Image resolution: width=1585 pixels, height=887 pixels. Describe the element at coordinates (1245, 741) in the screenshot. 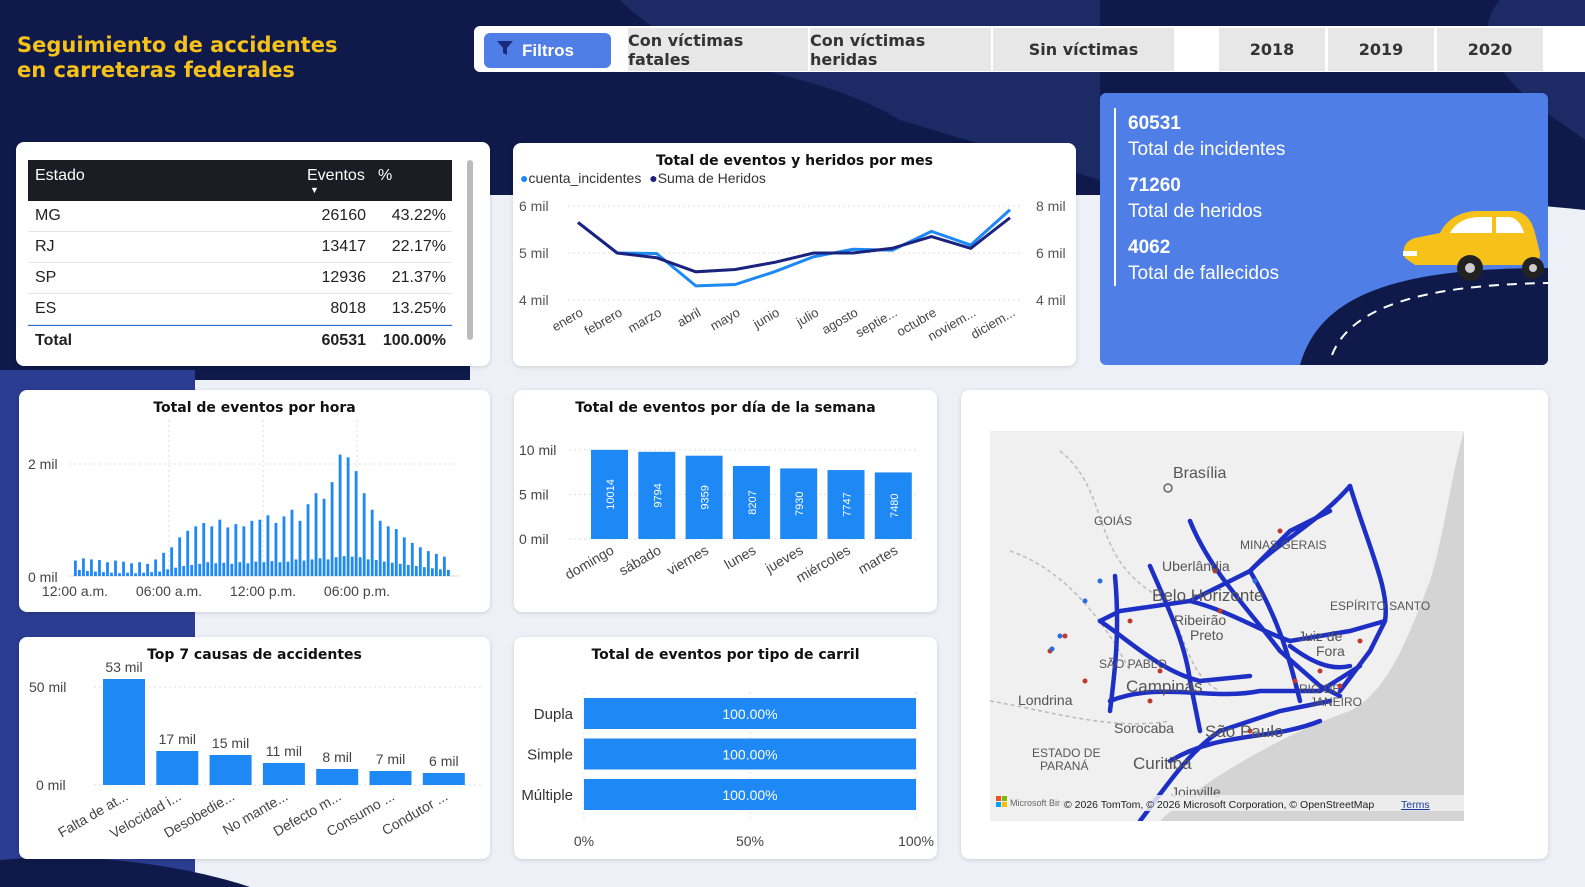

I see `map-route` at that location.